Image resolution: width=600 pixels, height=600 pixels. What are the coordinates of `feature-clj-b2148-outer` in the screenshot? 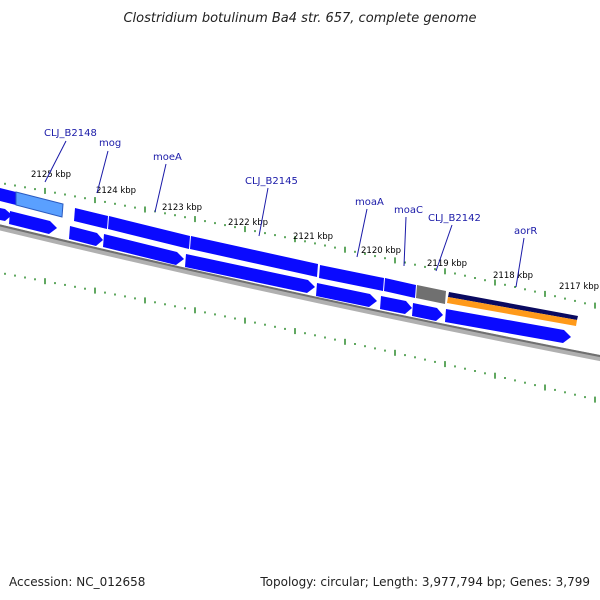 It's located at (8, 196).